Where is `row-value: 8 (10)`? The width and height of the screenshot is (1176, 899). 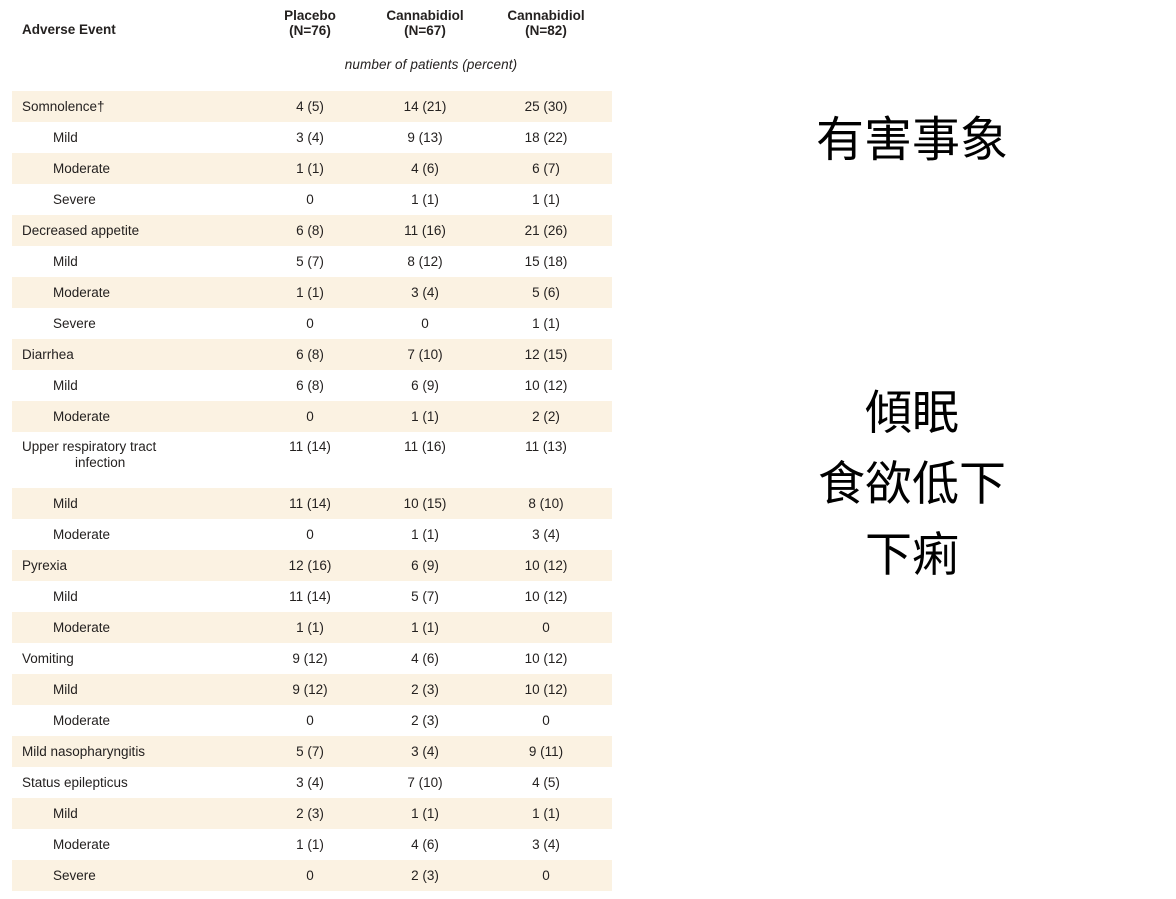 row-value: 8 (10) is located at coordinates (546, 503).